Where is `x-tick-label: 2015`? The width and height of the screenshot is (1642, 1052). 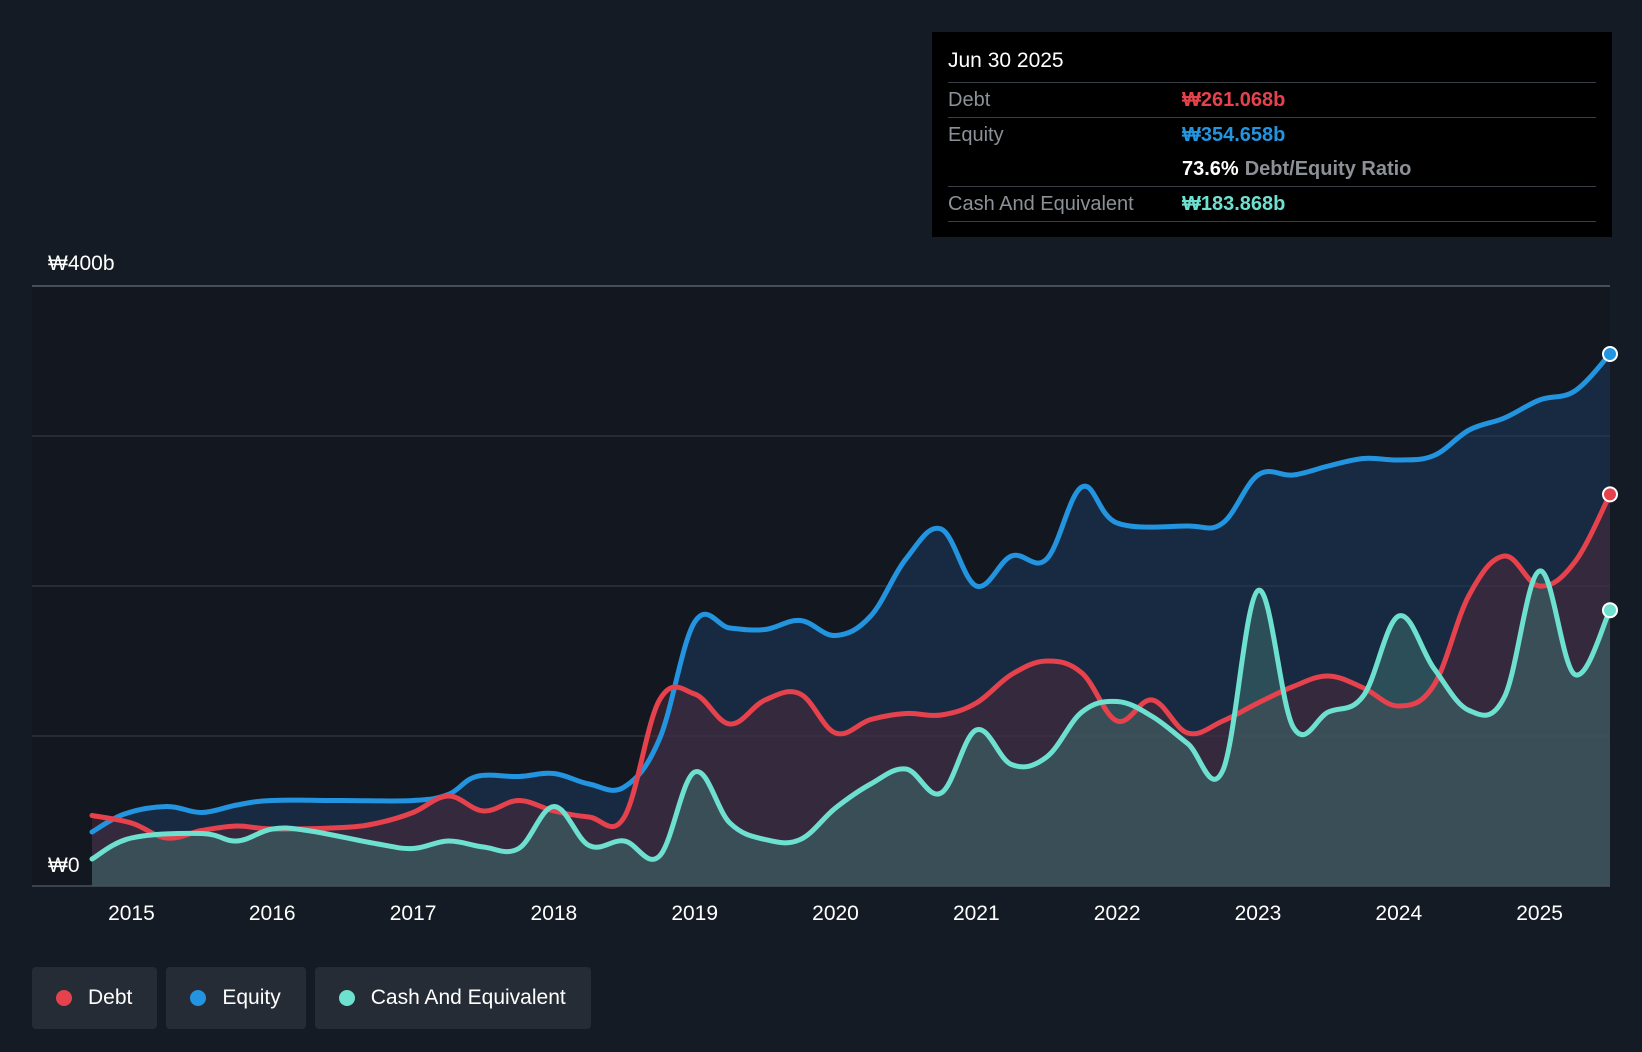
x-tick-label: 2015 is located at coordinates (131, 913).